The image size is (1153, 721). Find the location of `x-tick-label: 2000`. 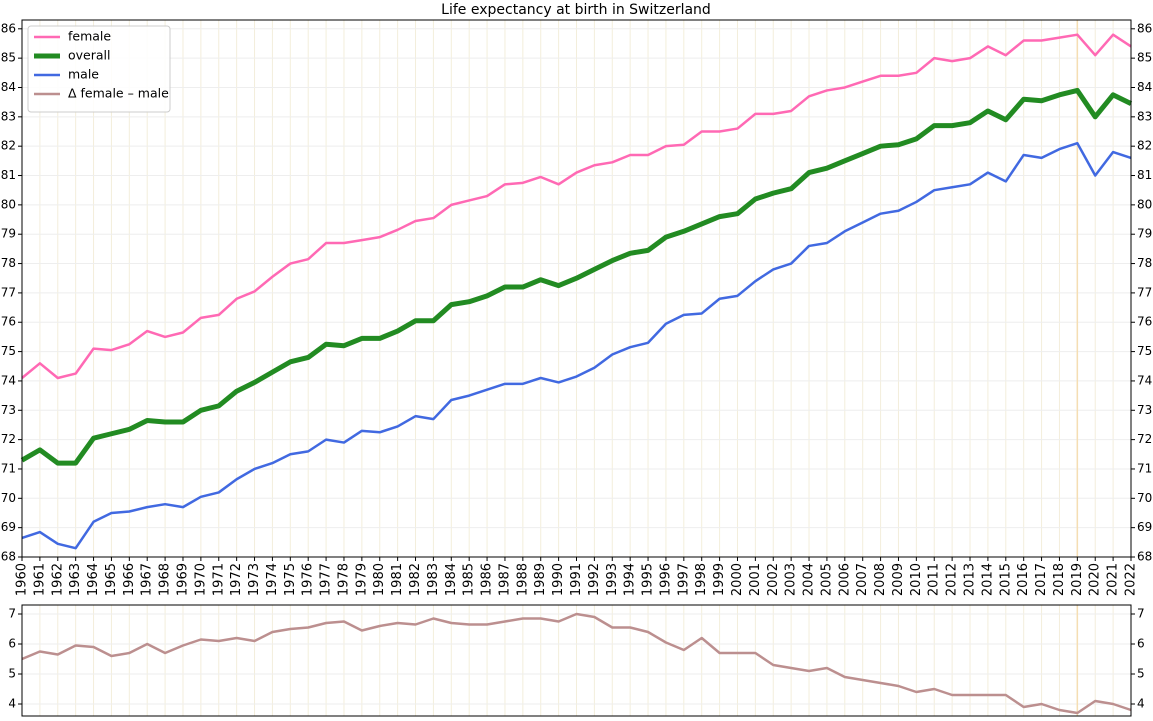

x-tick-label: 2000 is located at coordinates (737, 579).